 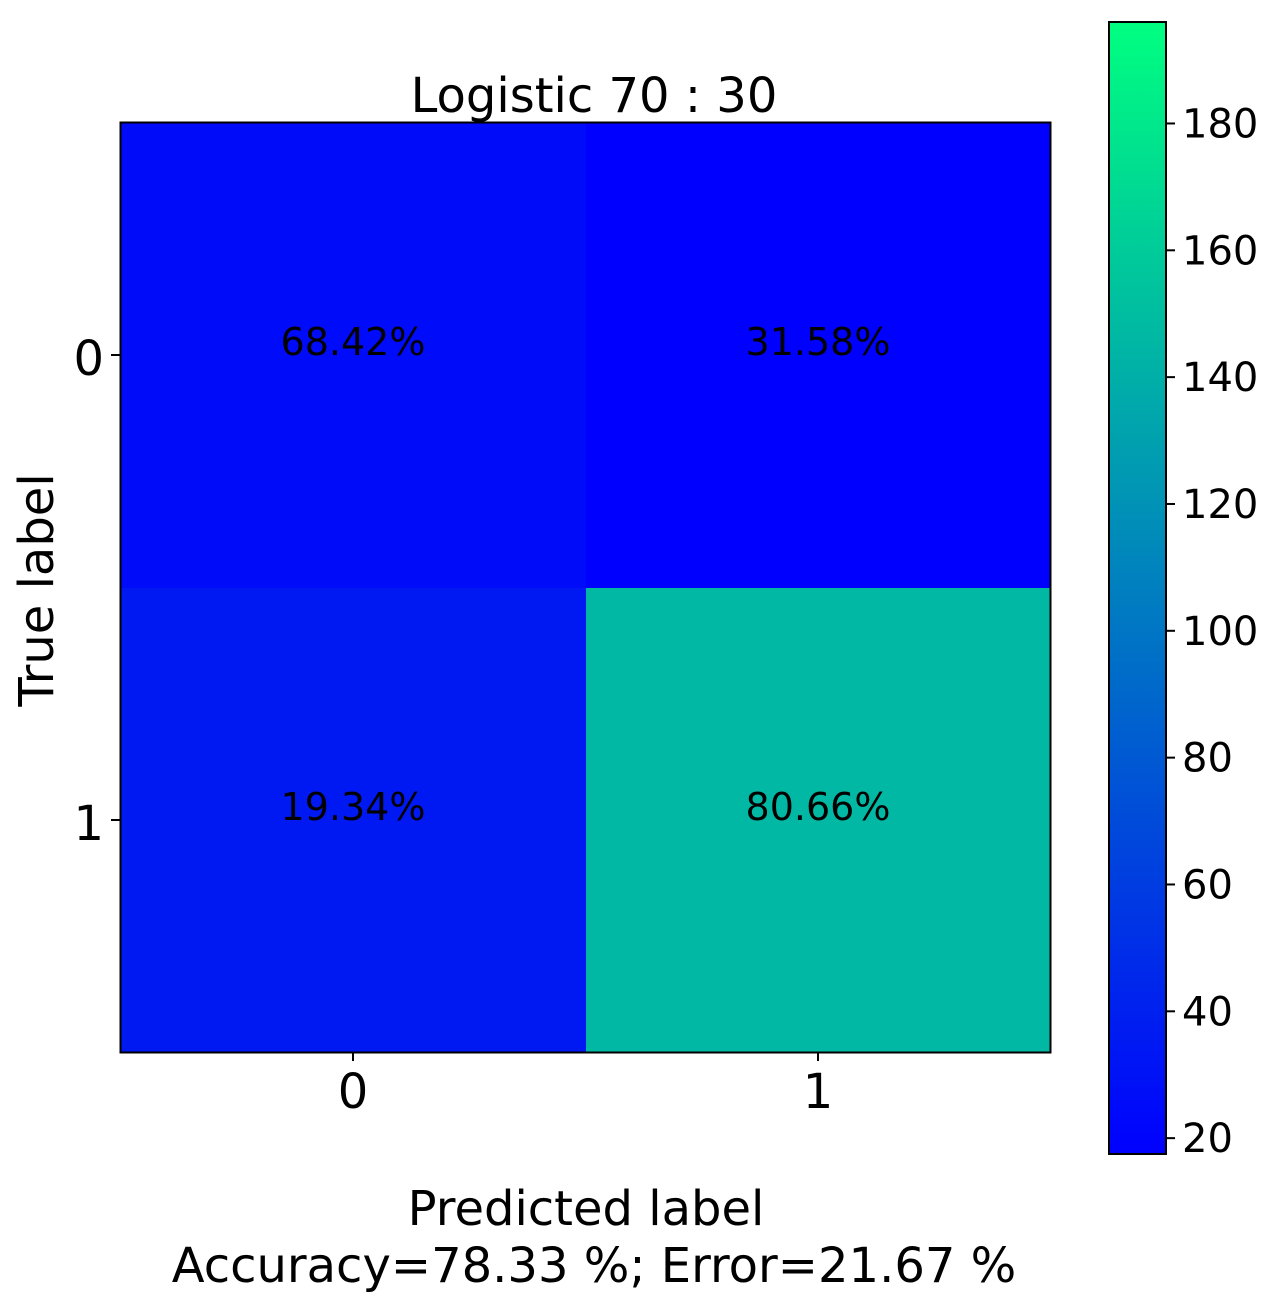 What do you see at coordinates (1207, 759) in the screenshot?
I see `colorbar-tick-label: 80` at bounding box center [1207, 759].